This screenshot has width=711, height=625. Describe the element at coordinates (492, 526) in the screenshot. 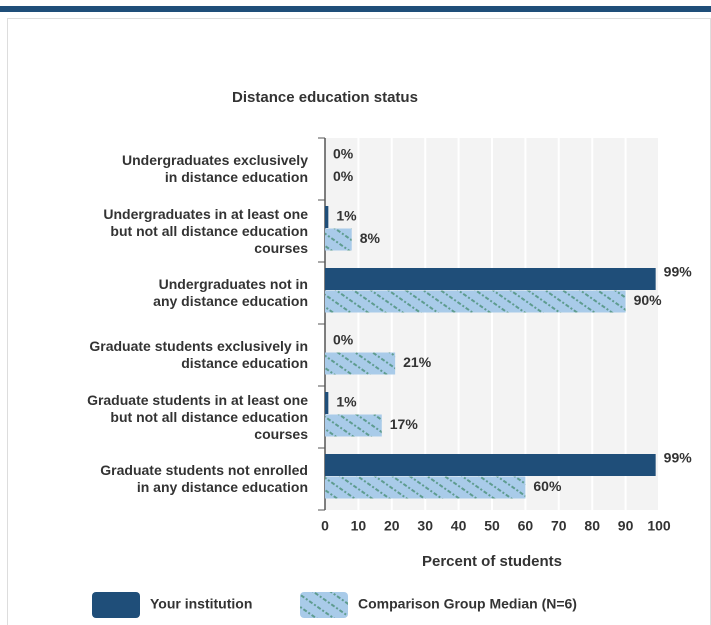

I see `x-tick-label: 50` at that location.